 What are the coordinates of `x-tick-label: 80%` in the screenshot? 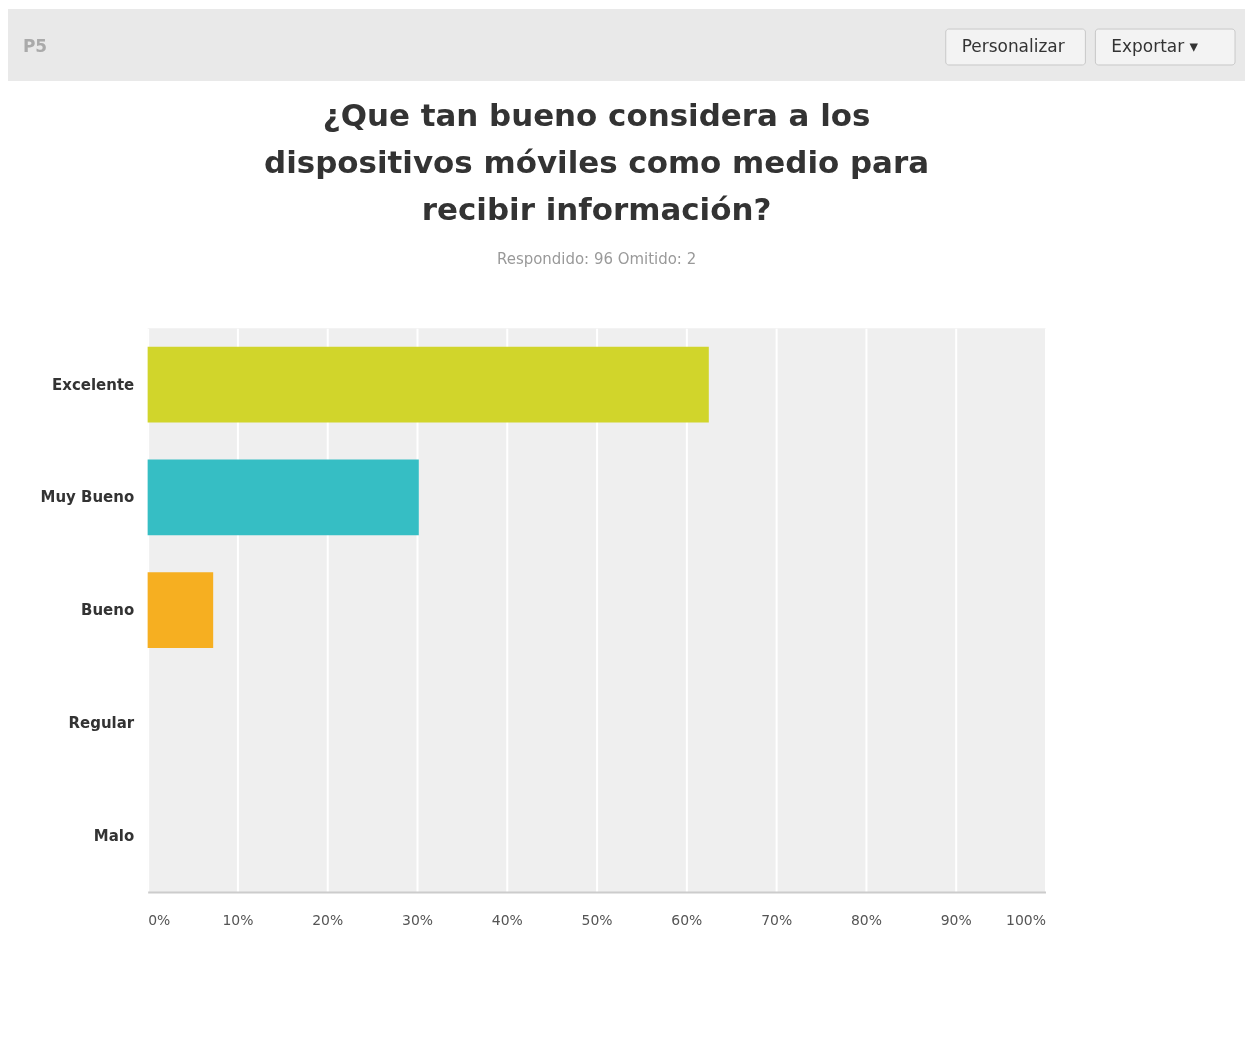 It's located at (866, 920).